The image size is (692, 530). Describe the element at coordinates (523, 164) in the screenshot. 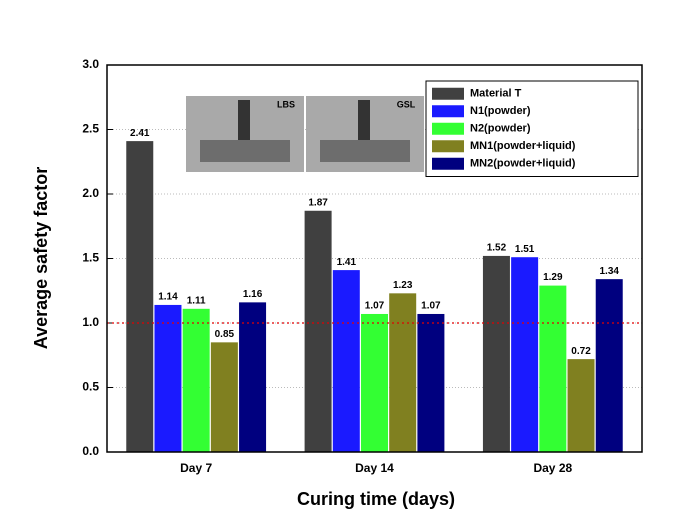

I see `legend-label: MN2(powder+liquid)` at that location.